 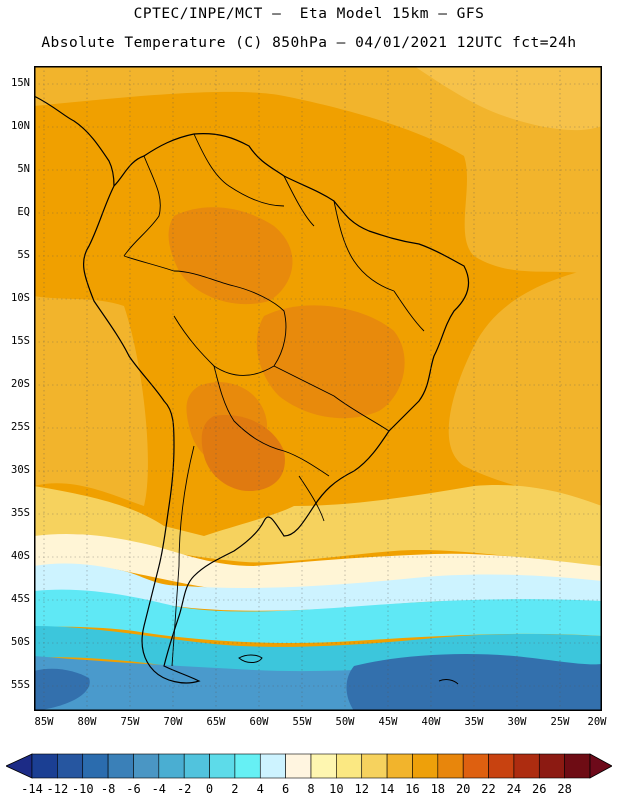 I want to click on lon-label: 85W, so click(x=44, y=722).